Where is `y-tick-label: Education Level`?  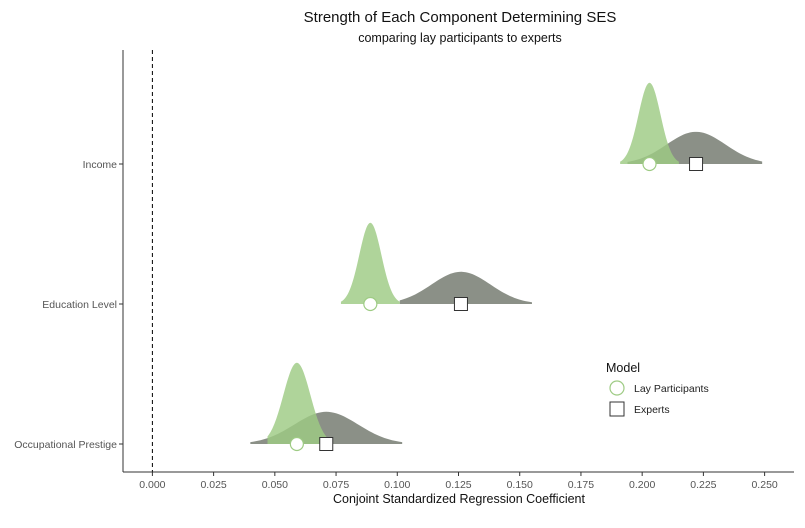 y-tick-label: Education Level is located at coordinates (79, 305).